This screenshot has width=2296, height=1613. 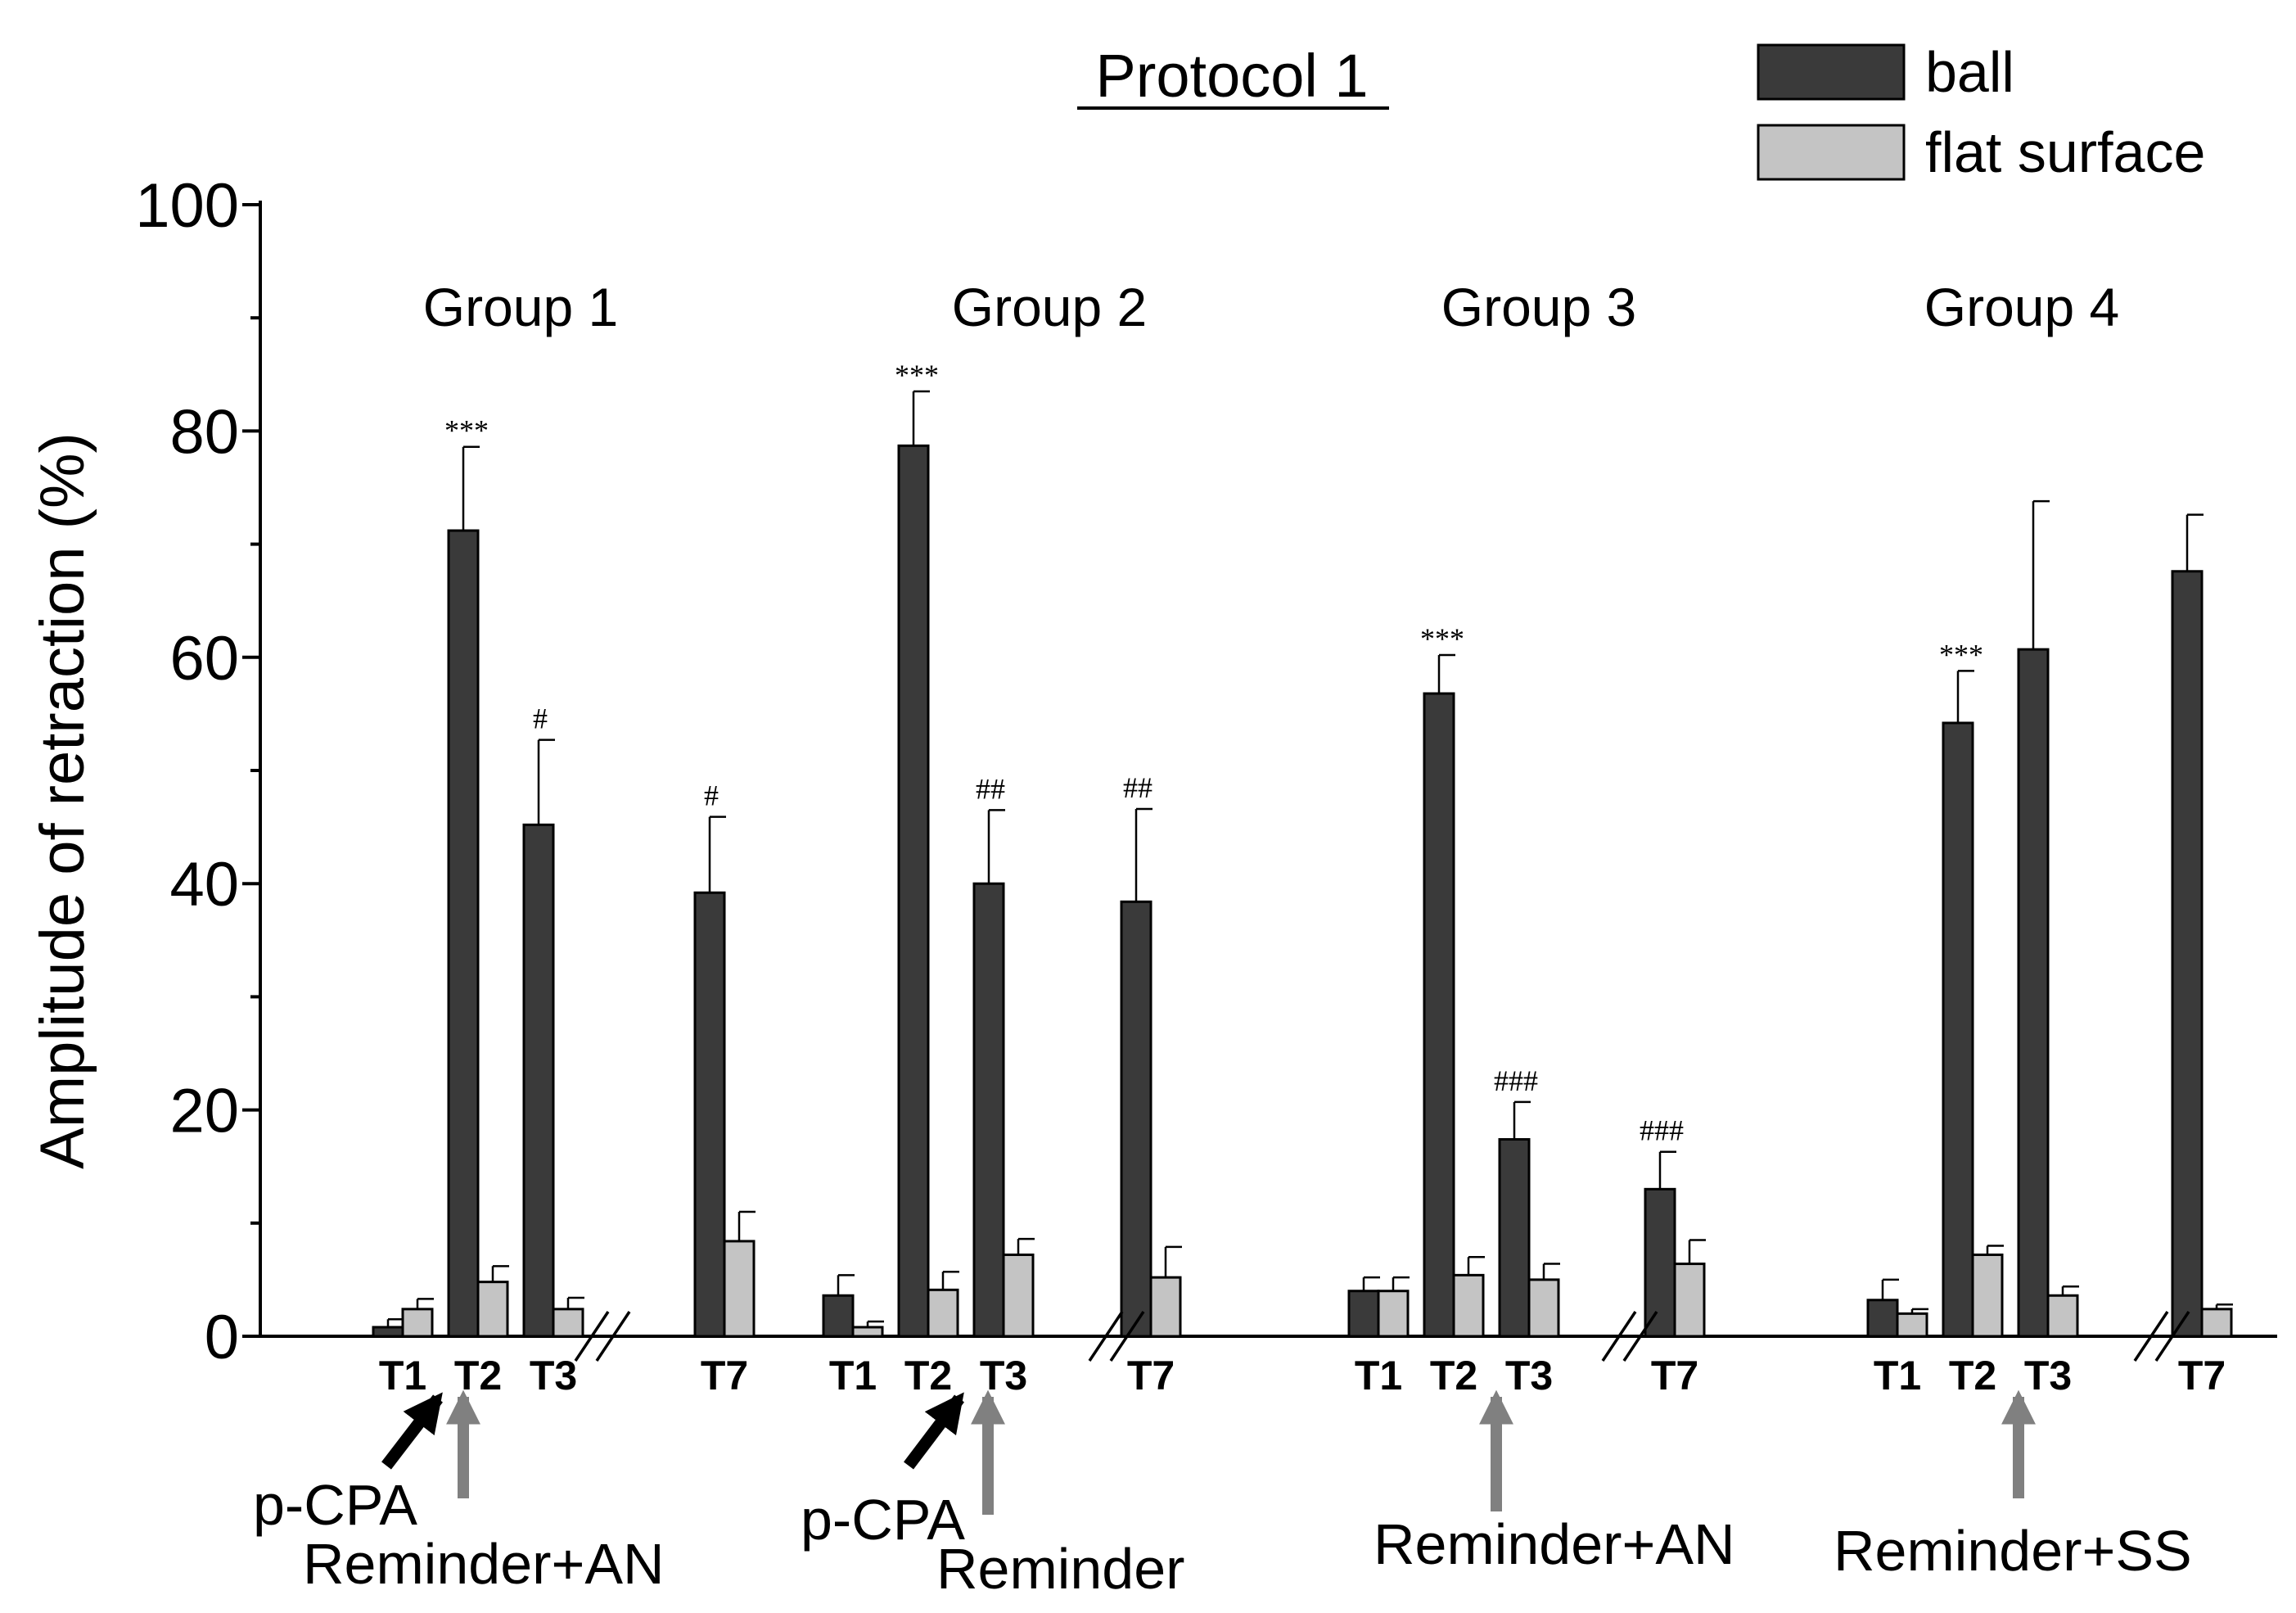 I want to click on y-axis-label: Amplitude of retraction (%), so click(x=62, y=800).